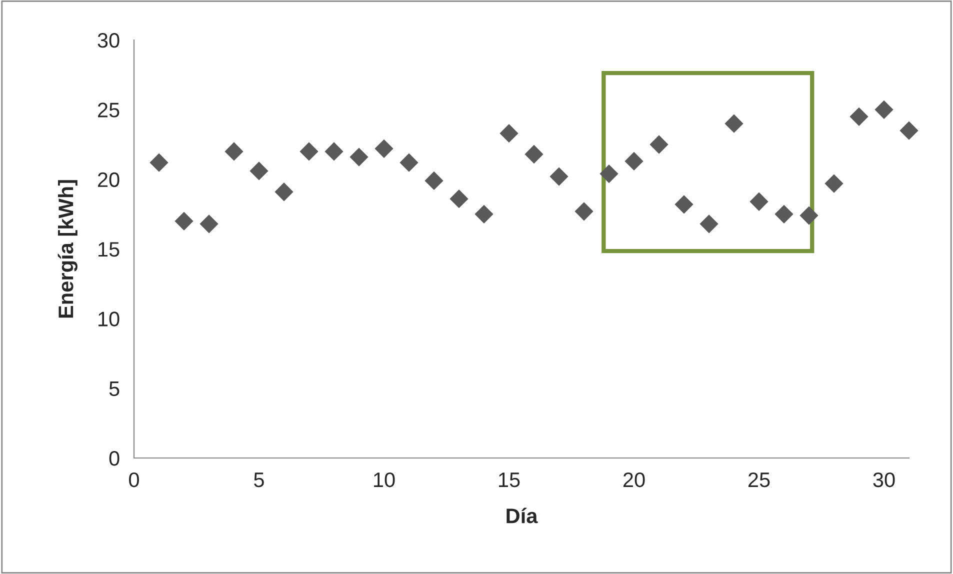 Image resolution: width=953 pixels, height=574 pixels. I want to click on y-tick-label: 20, so click(109, 180).